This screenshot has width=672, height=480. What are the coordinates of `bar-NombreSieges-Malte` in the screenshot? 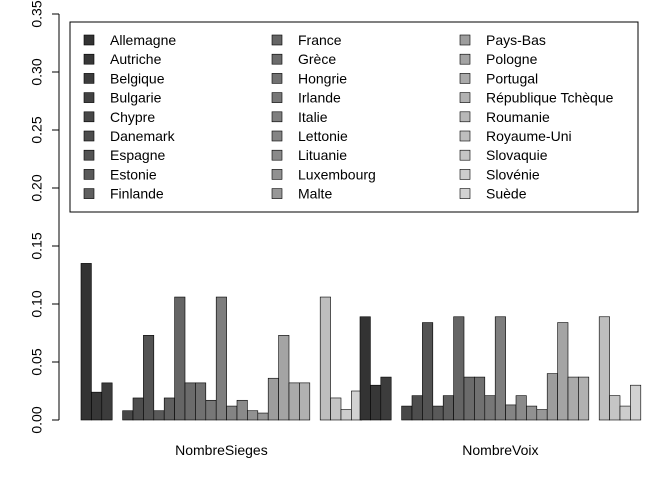 It's located at (263, 416).